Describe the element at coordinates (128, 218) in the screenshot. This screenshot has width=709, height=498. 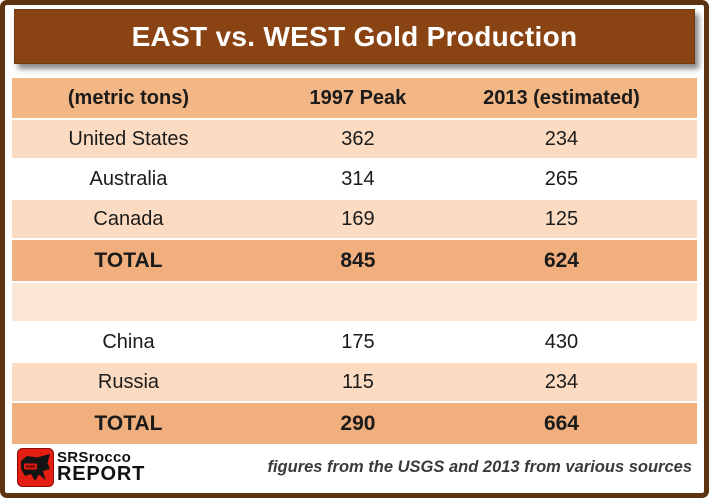
I see `country-label: Canada` at that location.